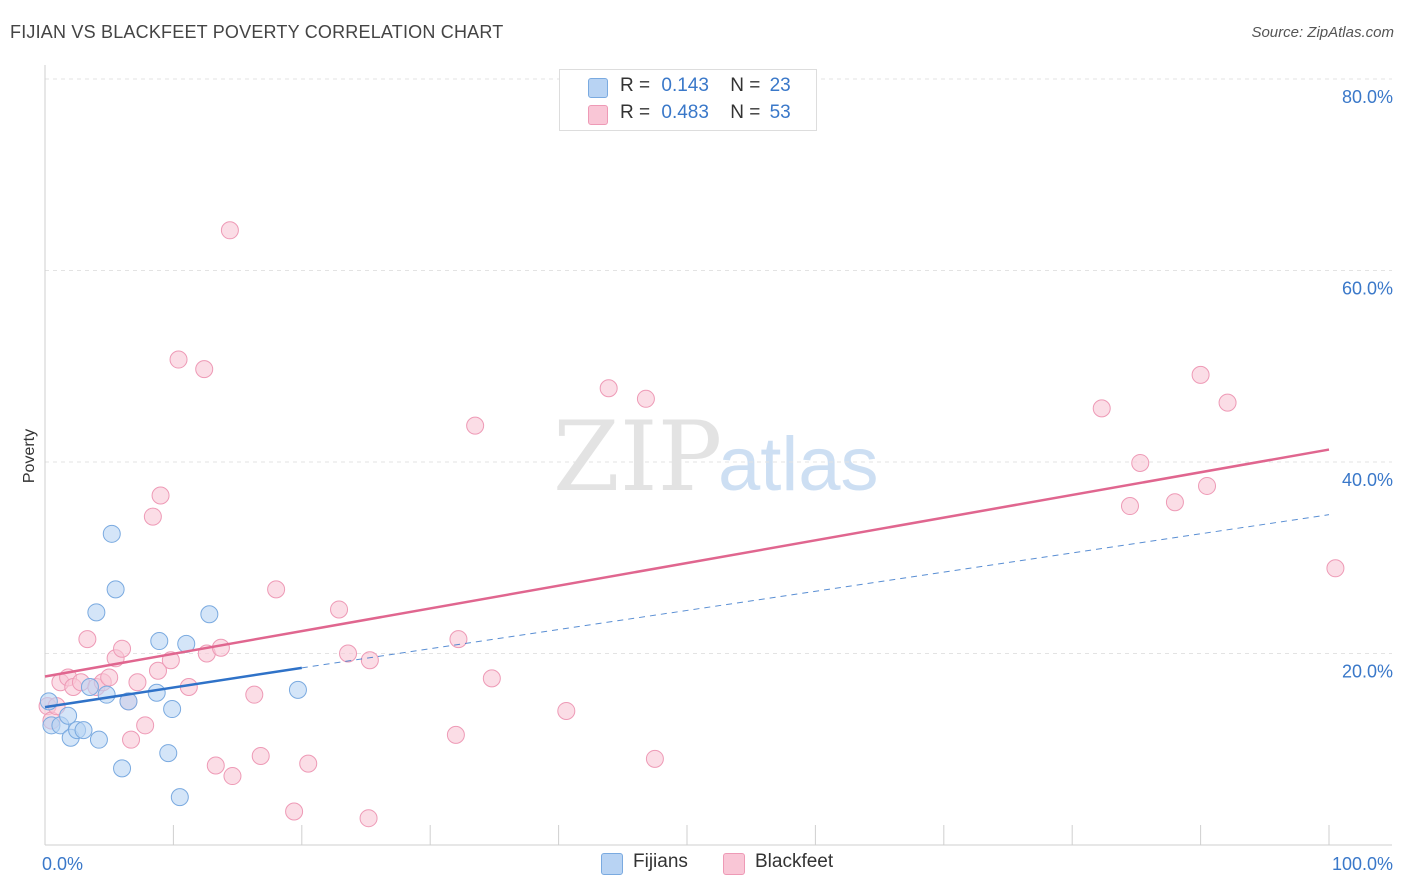 The image size is (1406, 892). I want to click on series-legend: Fijians Blackfeet, so click(703, 865).